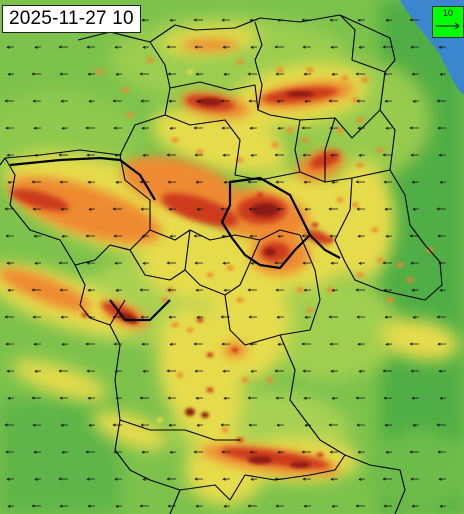  What do you see at coordinates (71, 19) in the screenshot?
I see `timestamp-label: 2025-11-27 10` at bounding box center [71, 19].